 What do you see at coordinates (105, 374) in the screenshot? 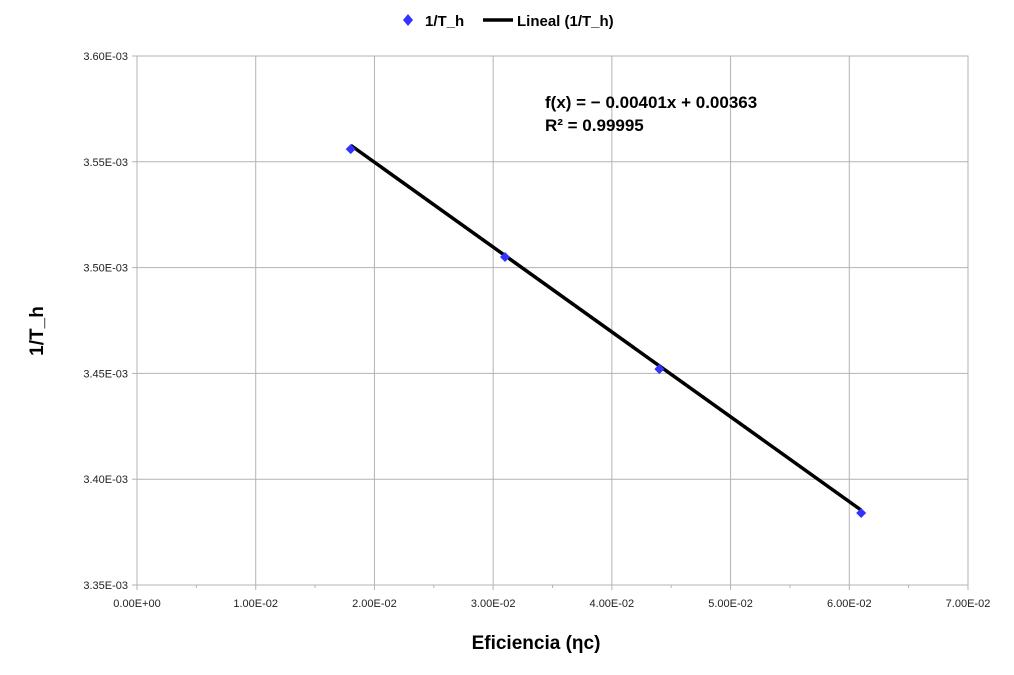
I see `y-tick-label: 3.45E-03` at bounding box center [105, 374].